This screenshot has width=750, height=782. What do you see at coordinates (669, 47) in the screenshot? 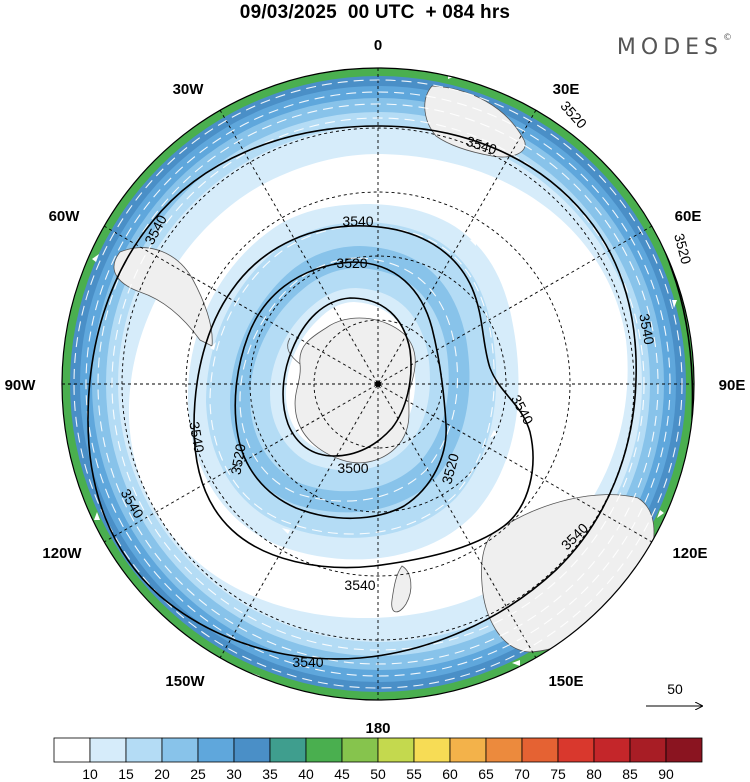
I see `brand-name: MODES` at bounding box center [669, 47].